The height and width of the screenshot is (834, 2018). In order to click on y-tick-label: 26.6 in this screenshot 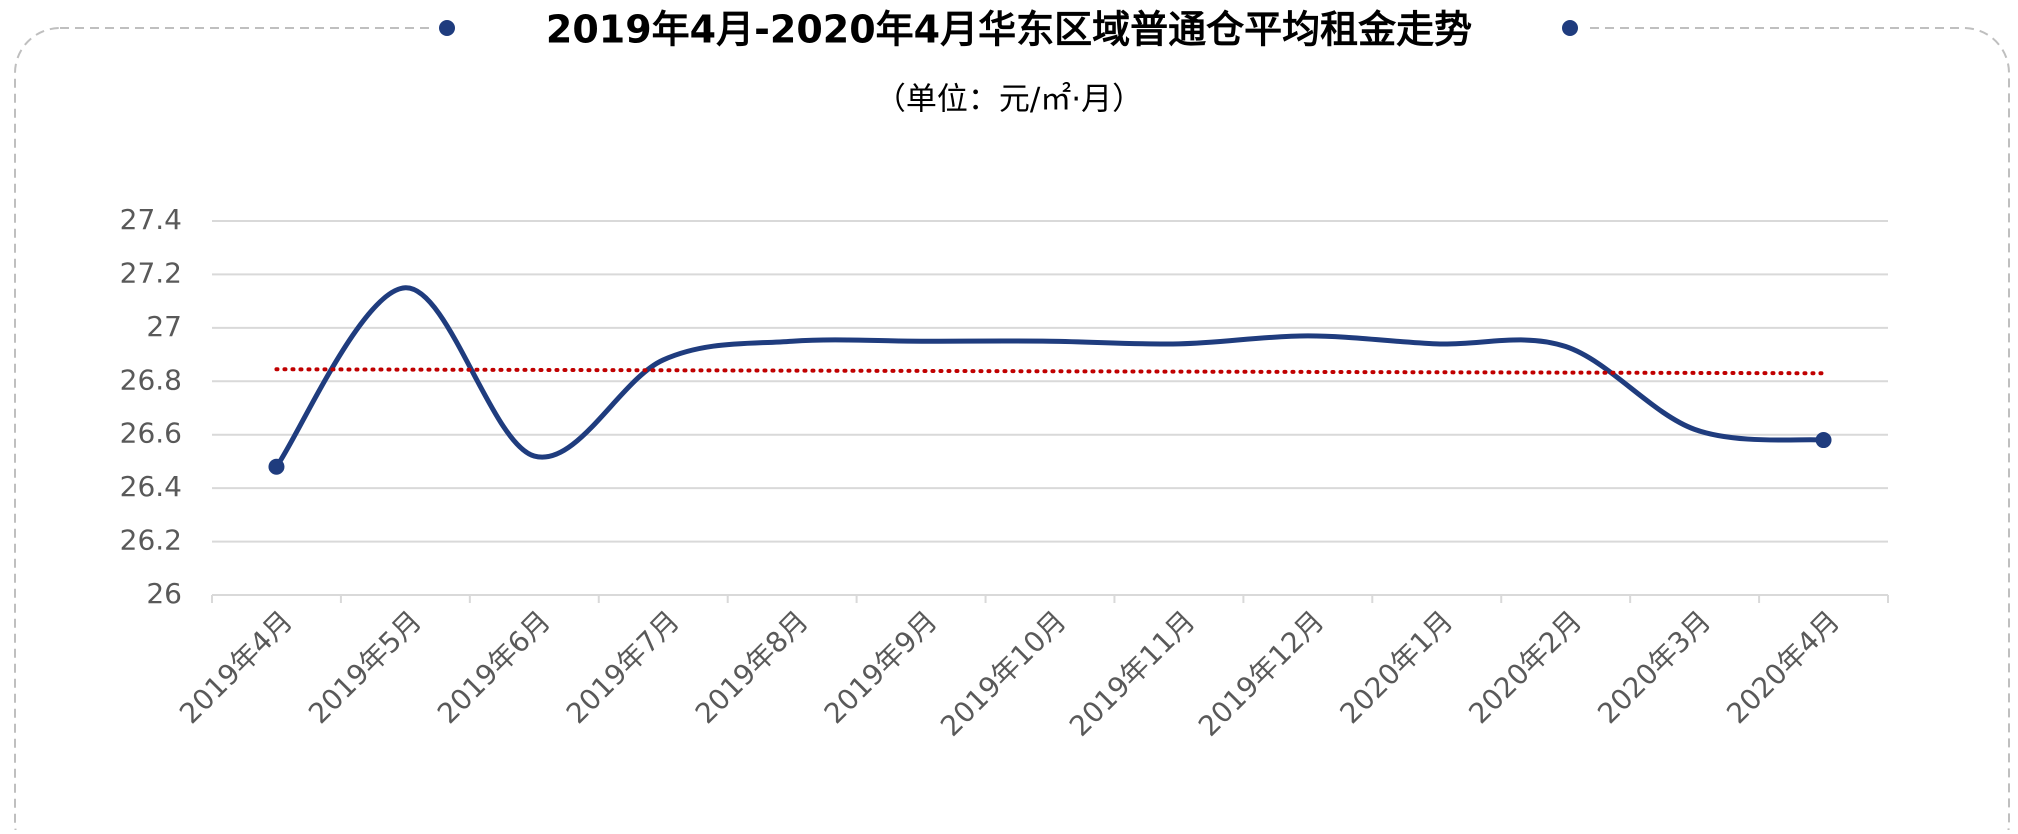, I will do `click(151, 433)`.